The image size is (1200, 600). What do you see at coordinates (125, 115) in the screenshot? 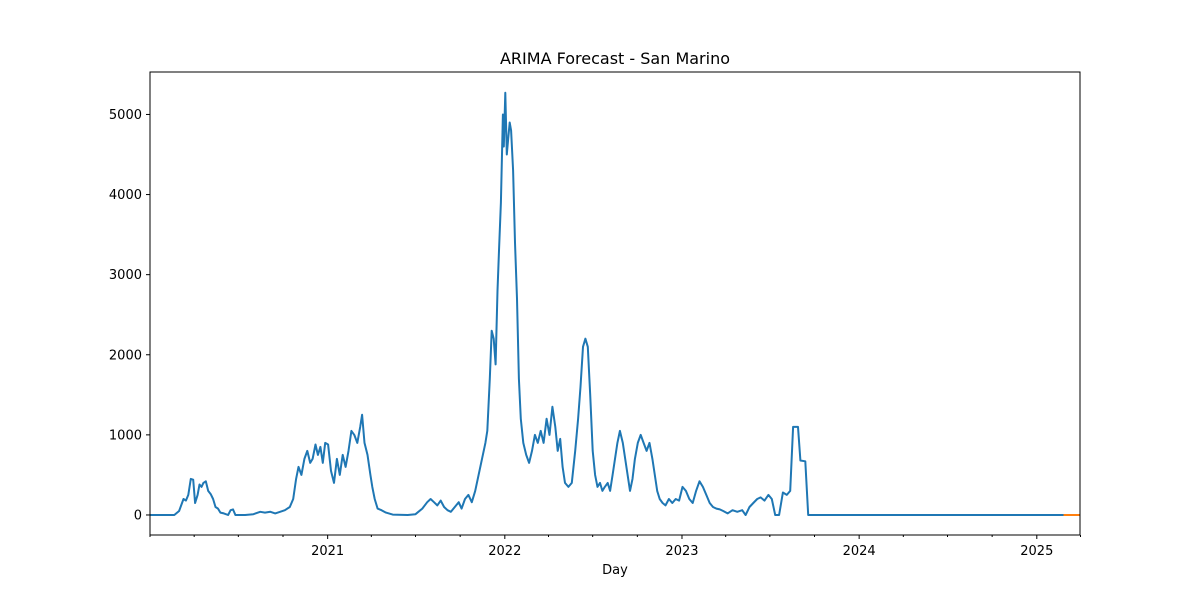
I see `y-tick-label: 5000` at bounding box center [125, 115].